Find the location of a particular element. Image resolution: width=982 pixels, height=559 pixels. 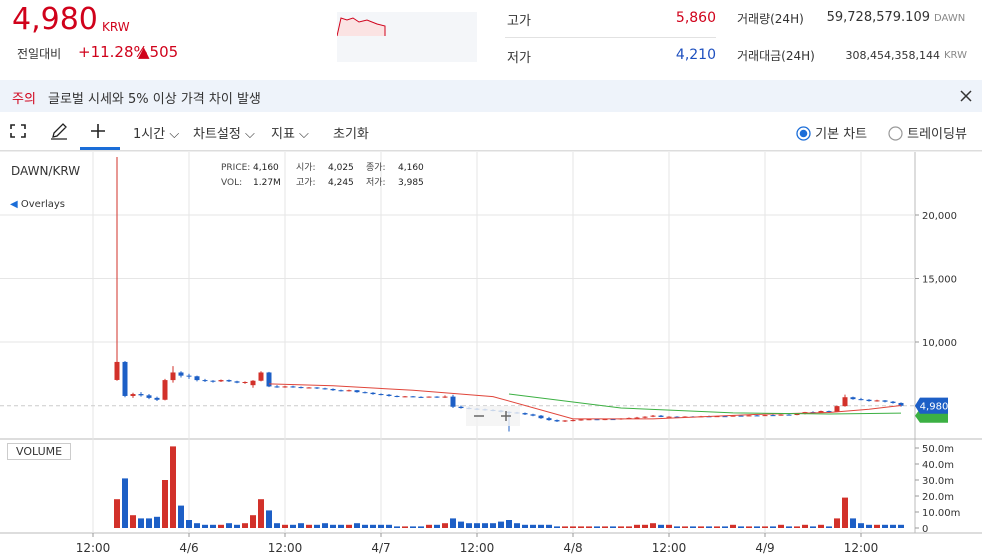

indicators-dropdown: 지표 ⌵ is located at coordinates (290, 134).